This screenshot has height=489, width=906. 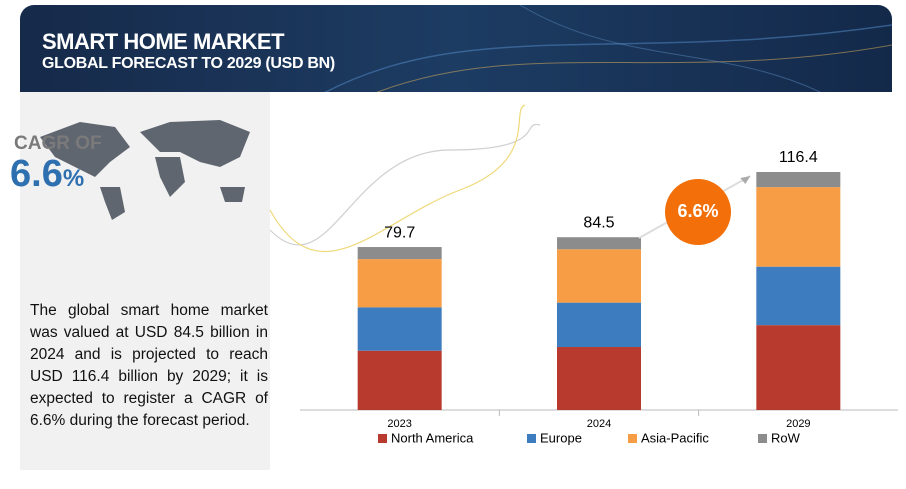 What do you see at coordinates (608, 48) in the screenshot?
I see `header-decoration` at bounding box center [608, 48].